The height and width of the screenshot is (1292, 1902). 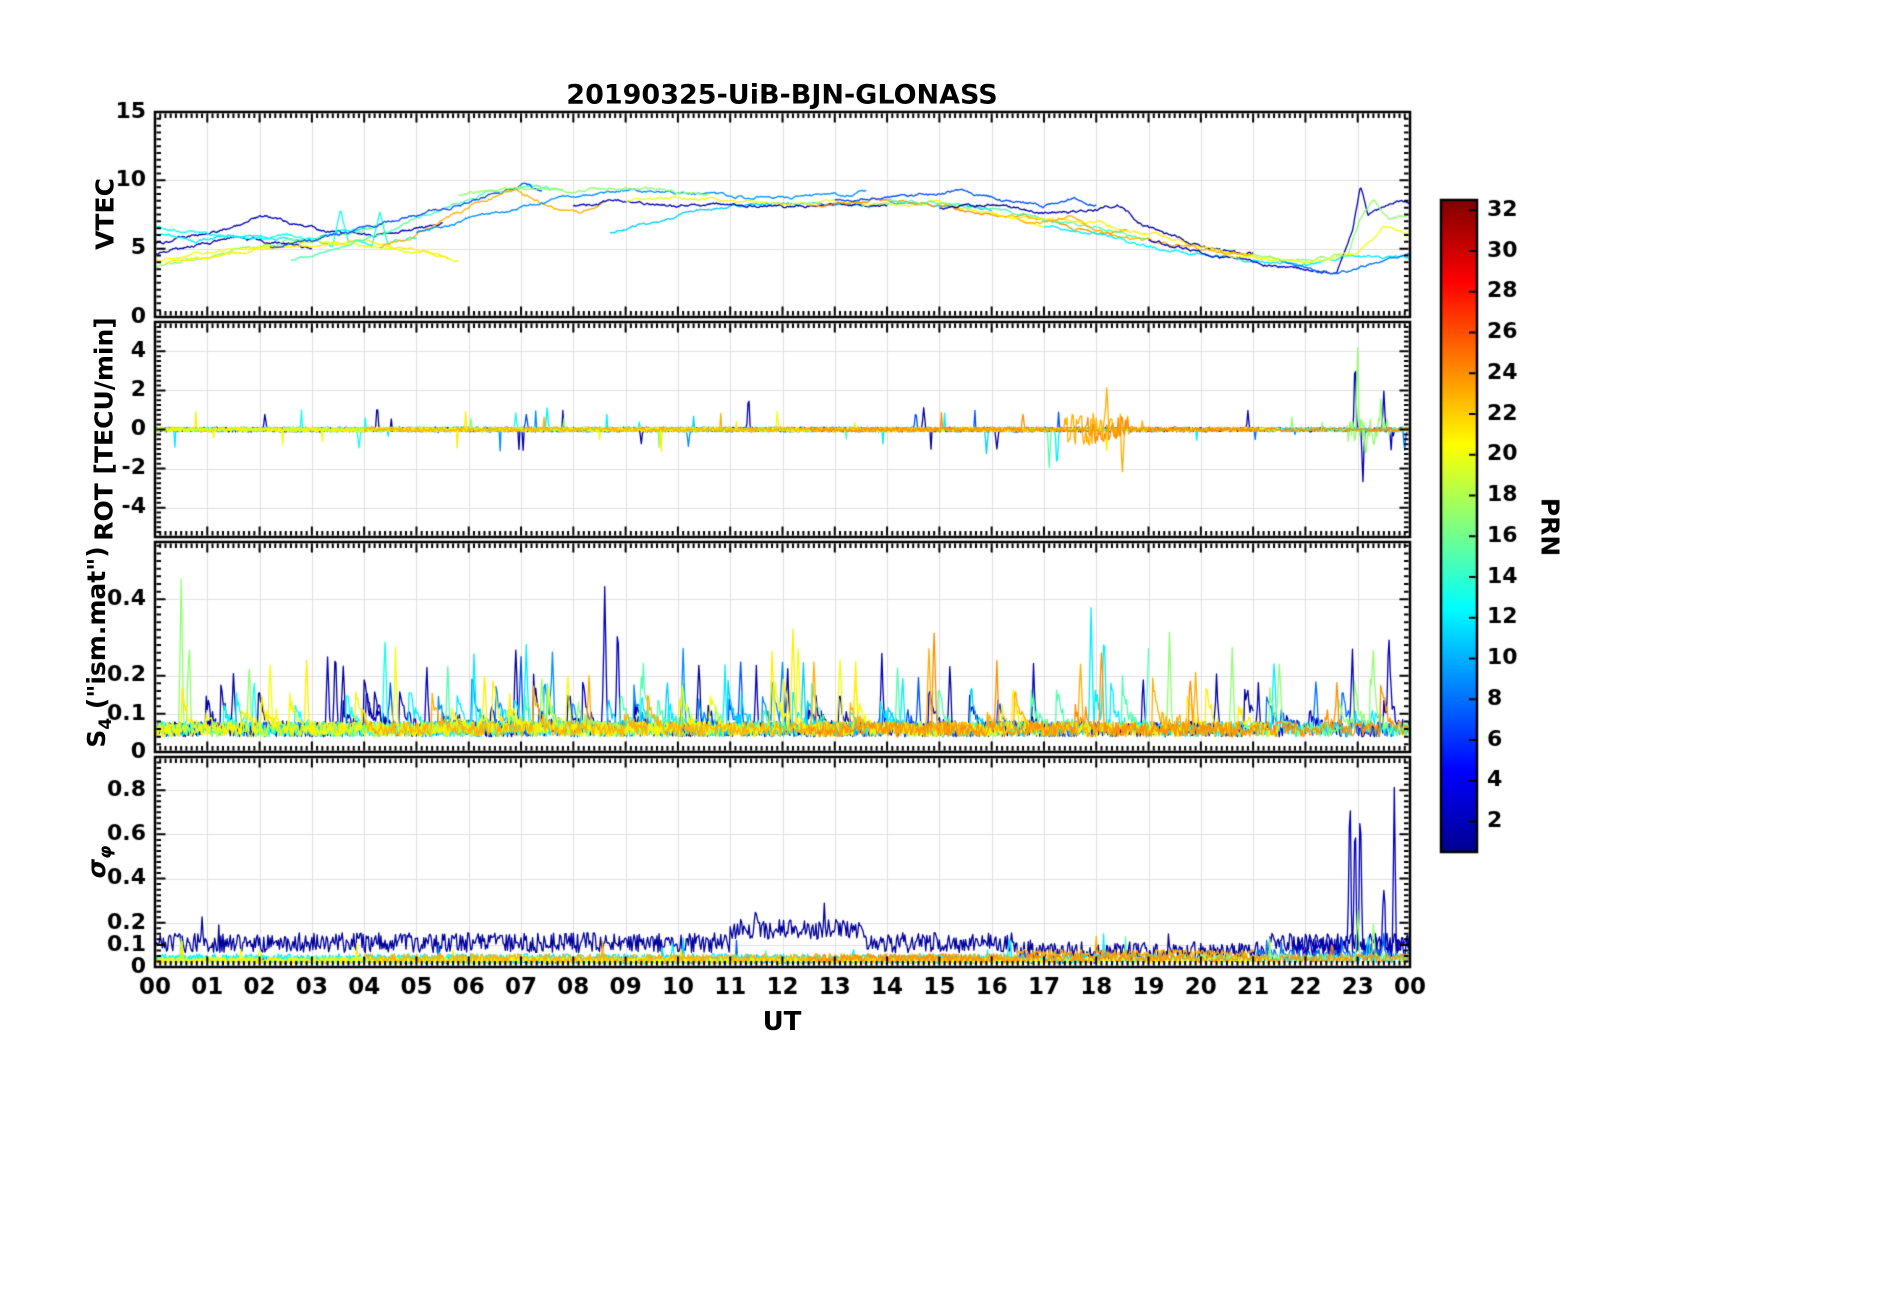 I want to click on figure-title: 20190325-UiB-BJN-GLONASS, so click(x=782, y=95).